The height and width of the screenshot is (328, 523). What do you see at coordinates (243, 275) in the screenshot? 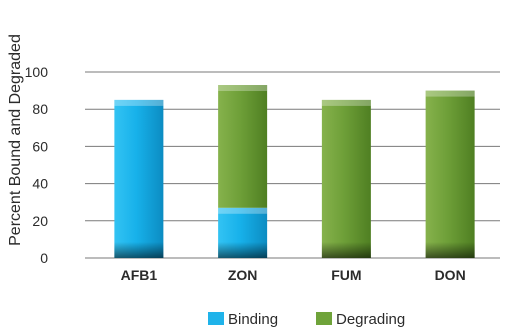
I see `x-tick-label: ZON` at bounding box center [243, 275].